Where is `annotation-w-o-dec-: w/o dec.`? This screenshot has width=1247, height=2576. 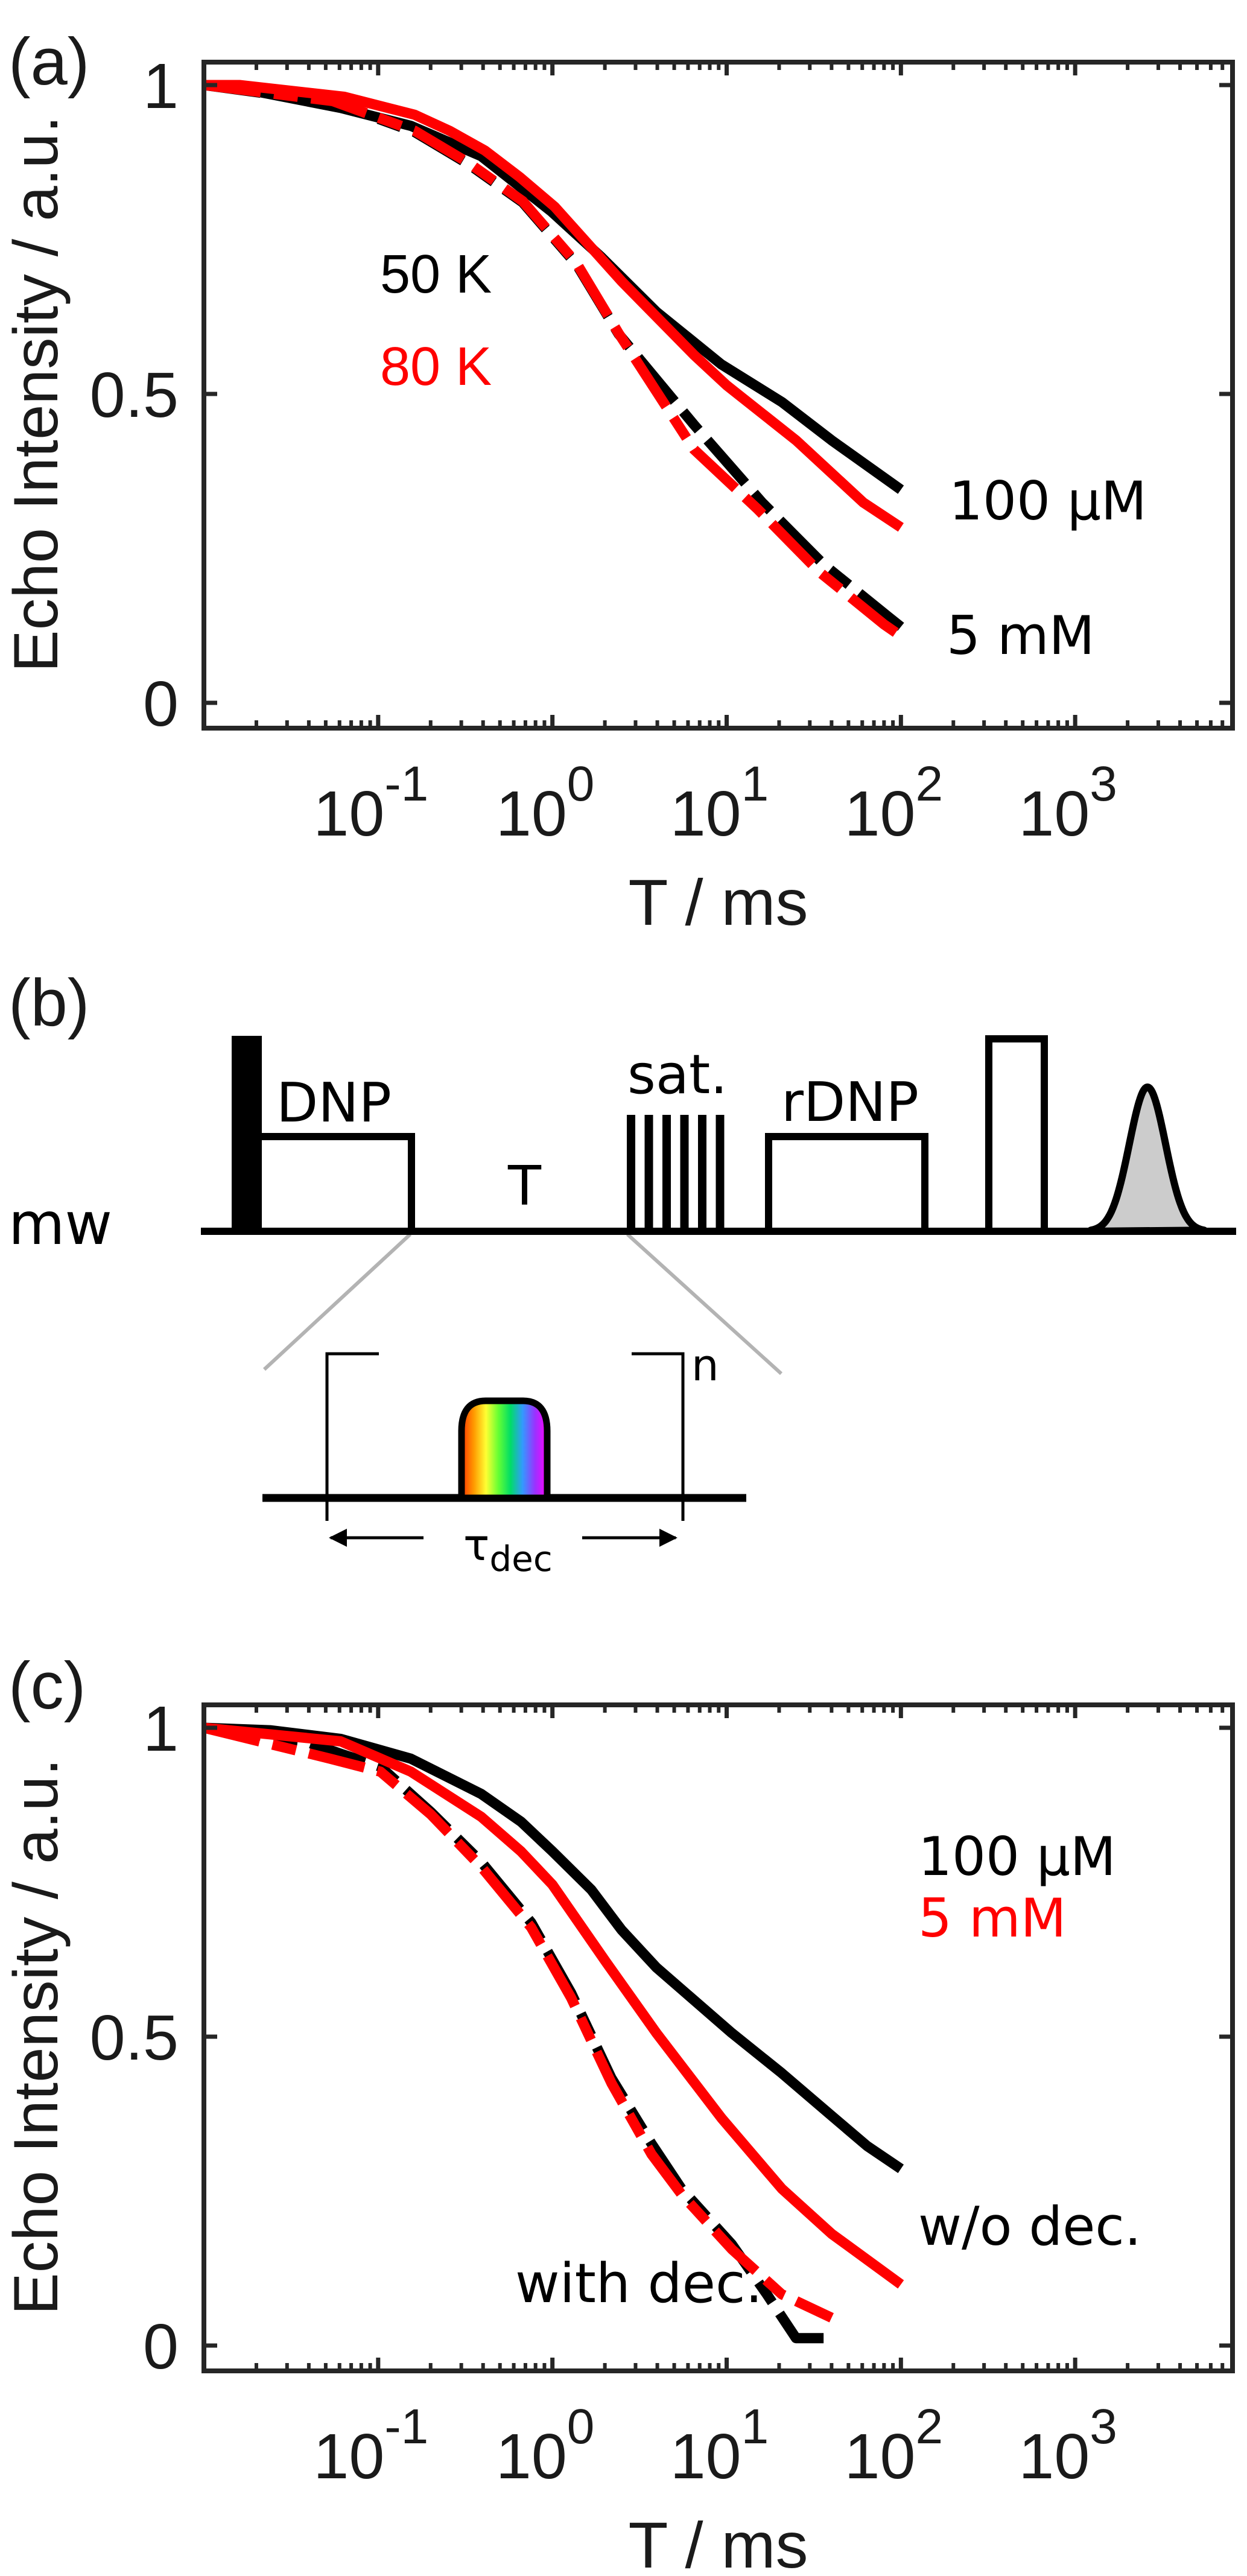 annotation-w-o-dec-: w/o dec. is located at coordinates (1029, 2226).